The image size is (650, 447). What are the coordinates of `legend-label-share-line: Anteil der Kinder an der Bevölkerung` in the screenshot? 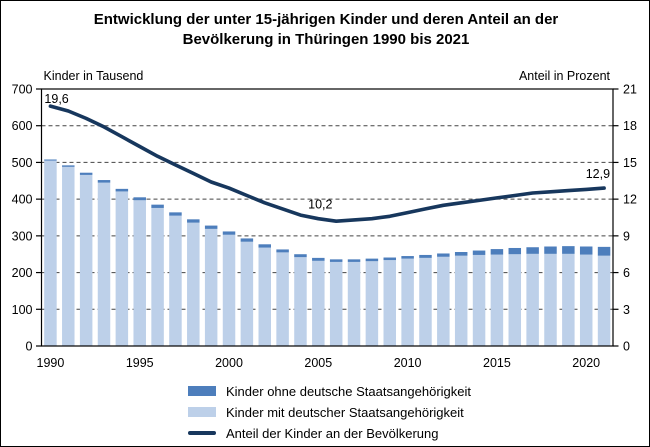 It's located at (332, 433).